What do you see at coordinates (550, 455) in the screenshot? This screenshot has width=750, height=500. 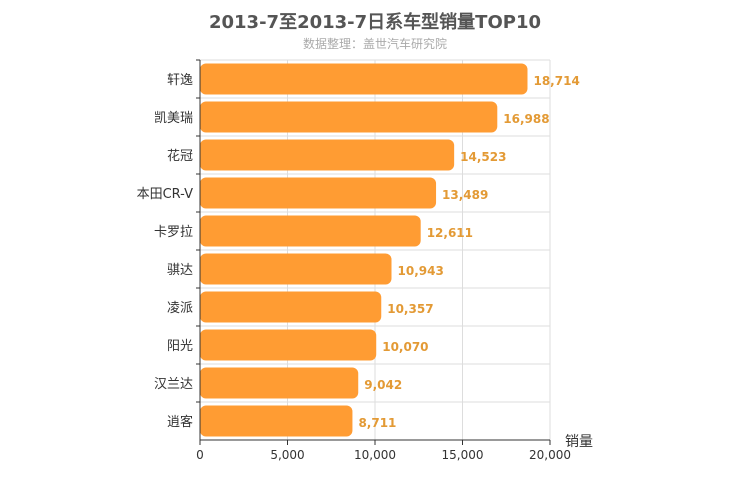 I see `x-tick-label: 20,000` at bounding box center [550, 455].